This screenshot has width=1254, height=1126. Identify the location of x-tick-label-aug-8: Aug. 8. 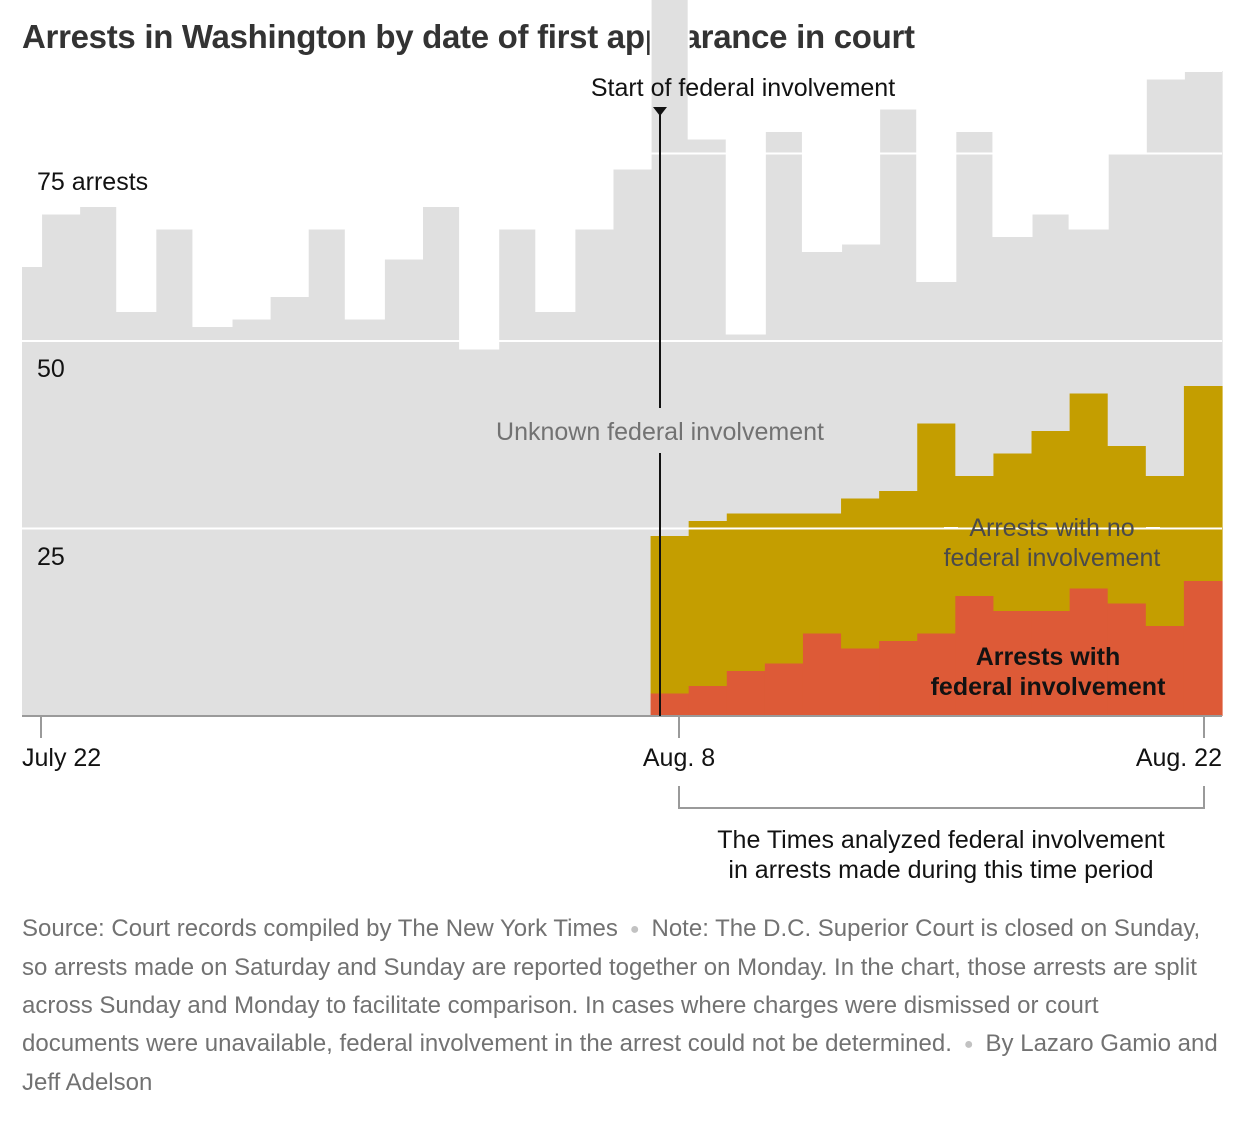
(679, 758).